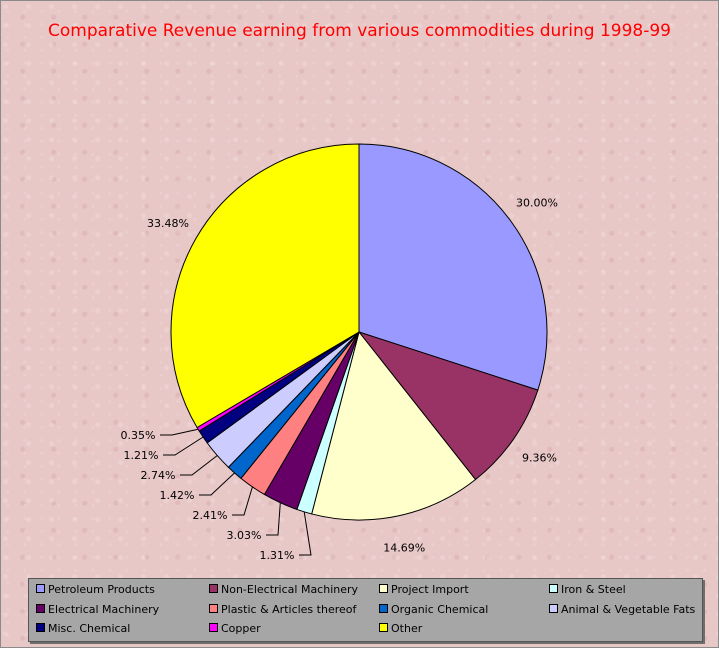 The image size is (719, 648). Describe the element at coordinates (138, 435) in the screenshot. I see `slice-value-label: 0.35%` at that location.